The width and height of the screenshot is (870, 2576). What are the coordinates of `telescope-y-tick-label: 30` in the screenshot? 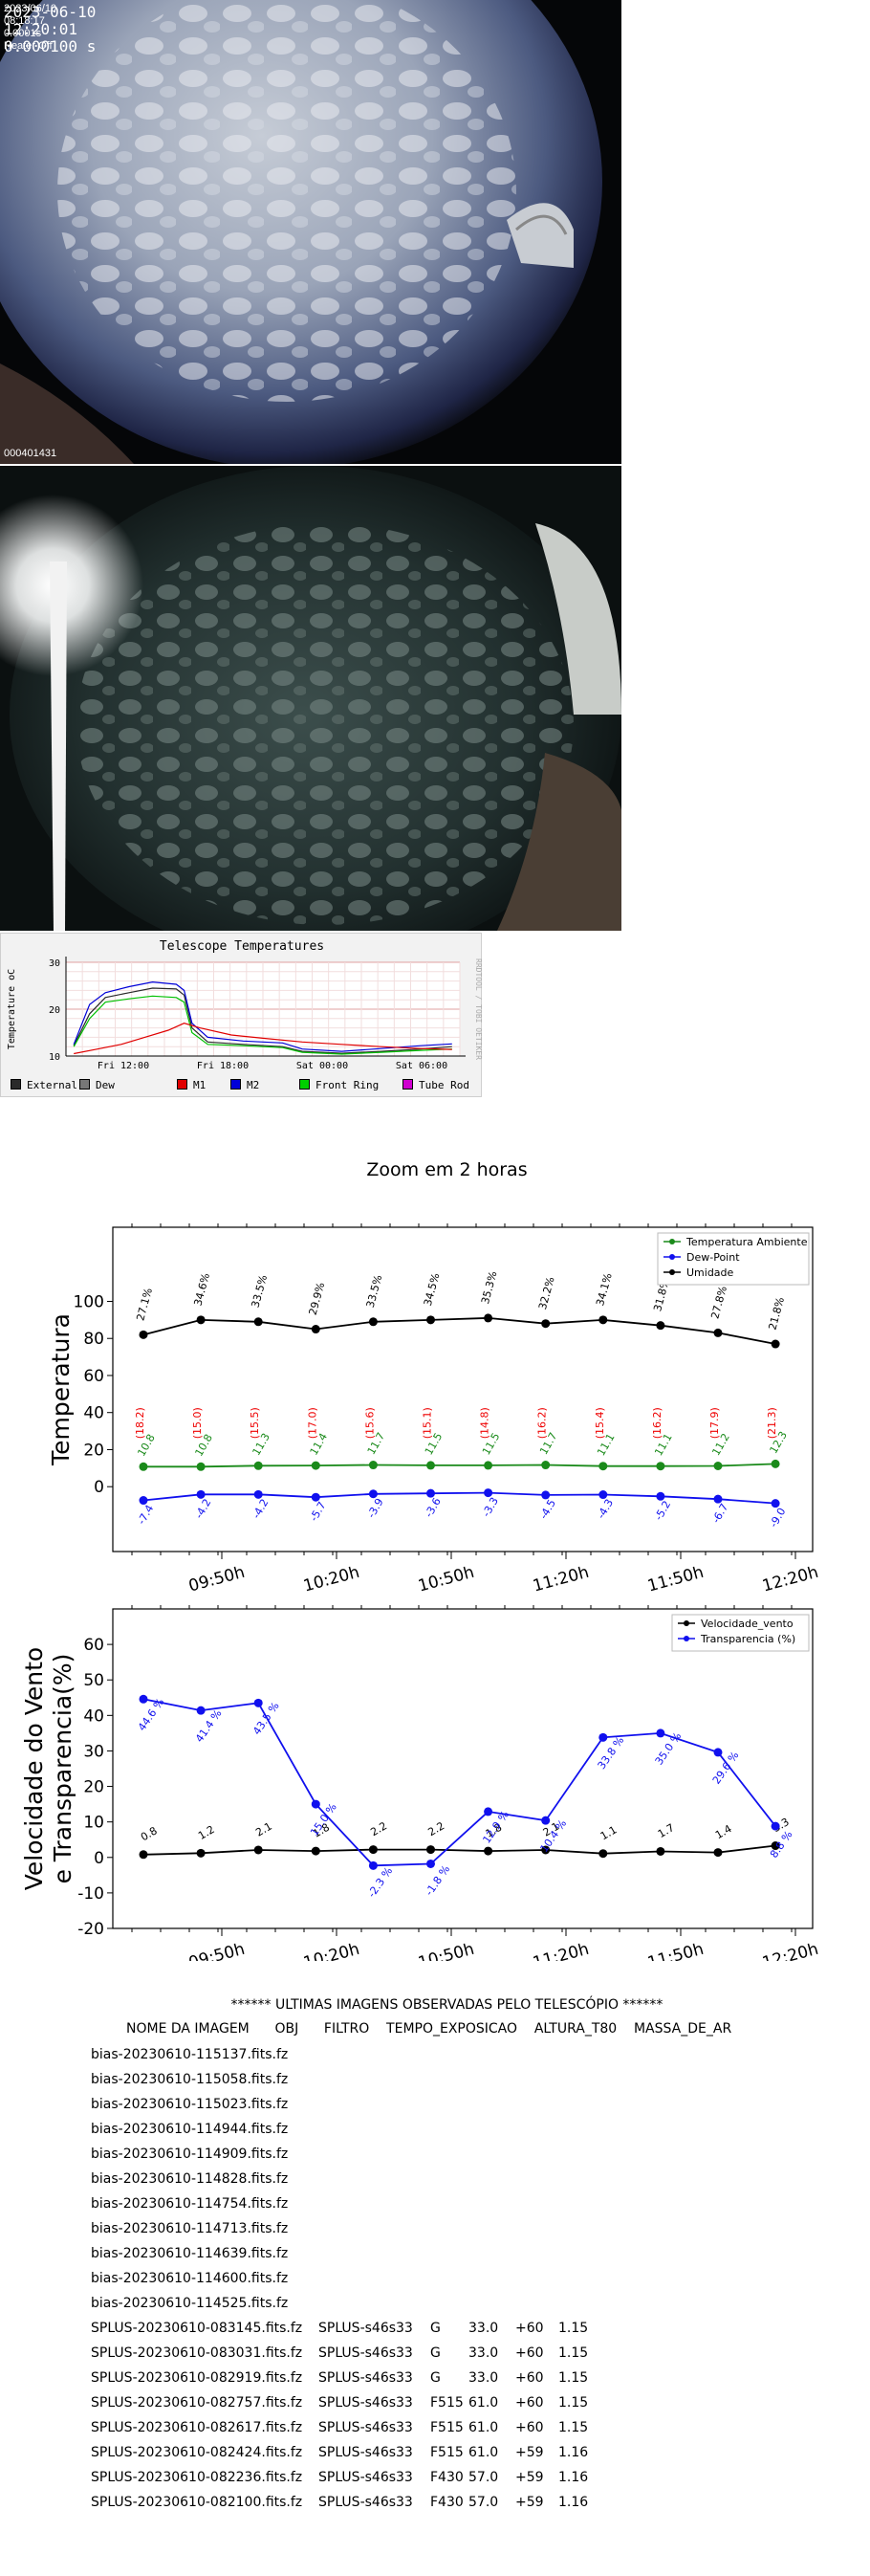 It's located at (54, 963).